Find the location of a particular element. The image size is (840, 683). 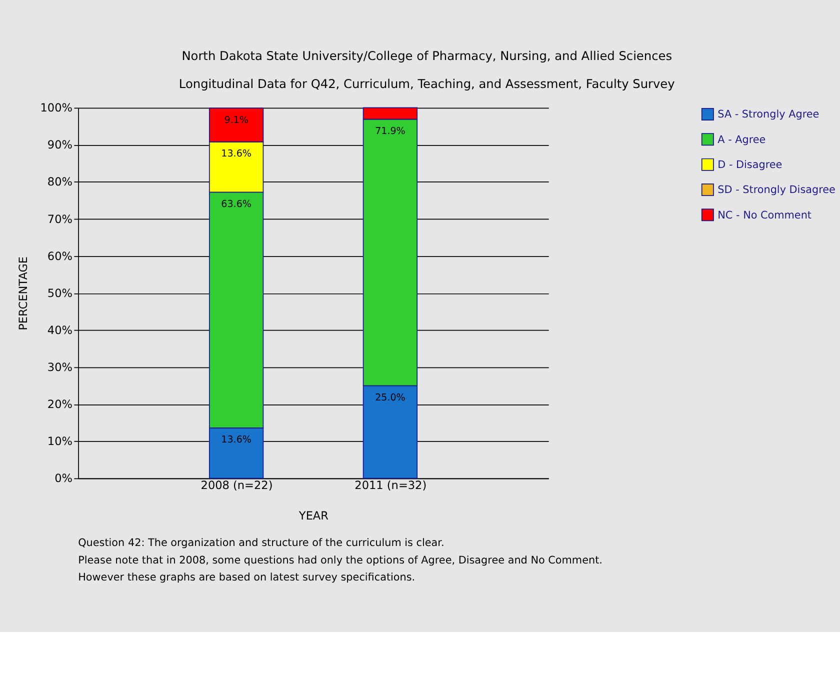

y-axis-title: PERCENTAGE is located at coordinates (23, 293).